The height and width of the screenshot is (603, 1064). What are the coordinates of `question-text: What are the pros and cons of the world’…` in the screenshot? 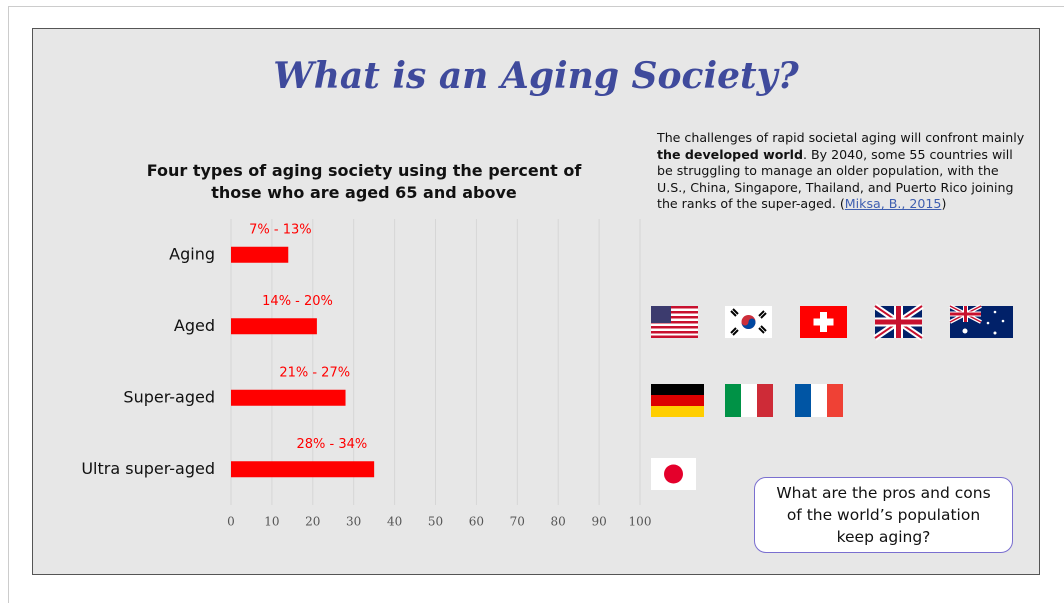 It's located at (883, 515).